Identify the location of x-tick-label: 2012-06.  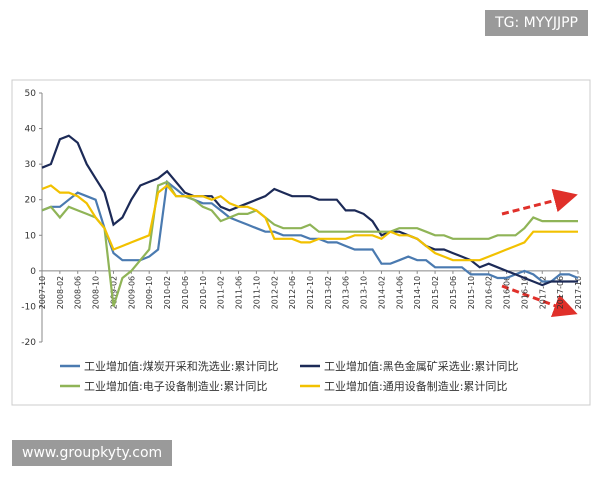
(292, 292).